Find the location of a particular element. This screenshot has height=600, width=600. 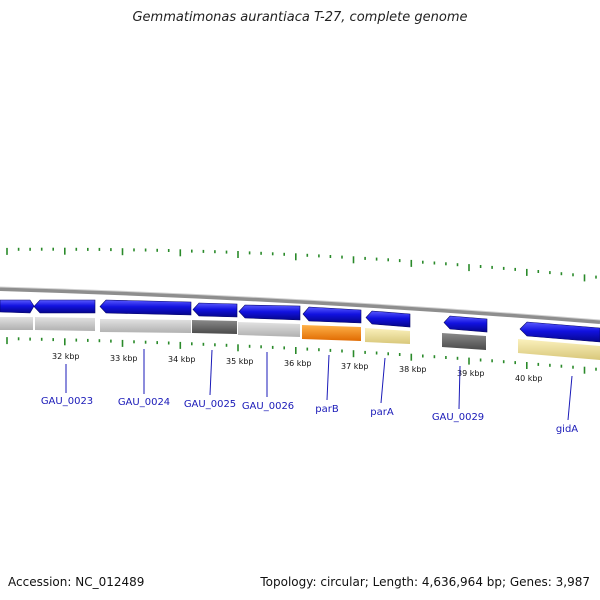

gene-label-gau-0023: GAU_0023 is located at coordinates (67, 401).